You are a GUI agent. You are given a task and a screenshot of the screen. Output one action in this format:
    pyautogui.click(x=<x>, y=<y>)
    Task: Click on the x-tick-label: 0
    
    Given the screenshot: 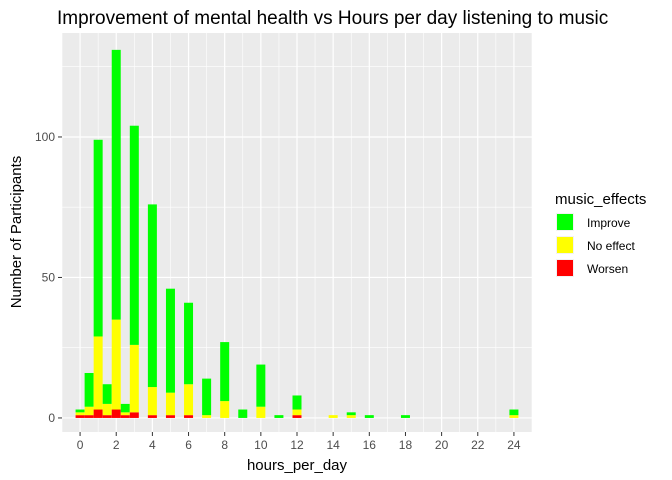 What is the action you would take?
    pyautogui.click(x=80, y=445)
    